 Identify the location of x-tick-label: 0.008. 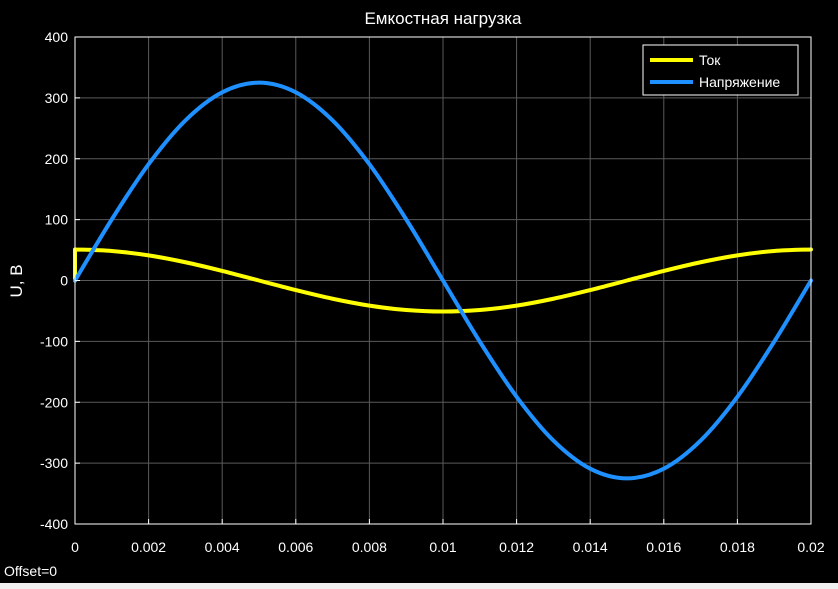
(369, 547).